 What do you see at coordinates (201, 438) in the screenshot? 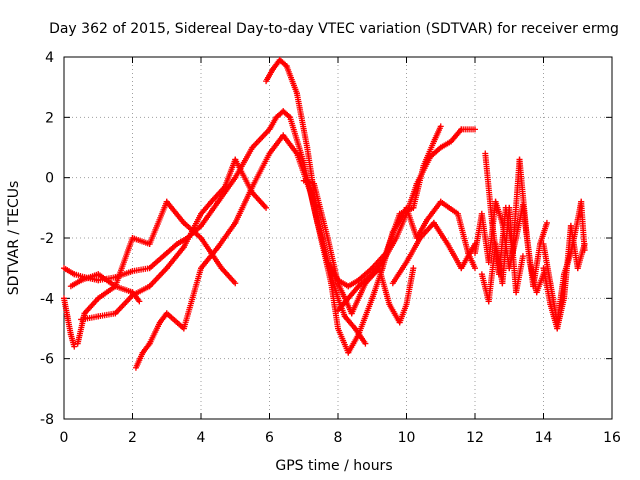
I see `x-tick-label: 4` at bounding box center [201, 438].